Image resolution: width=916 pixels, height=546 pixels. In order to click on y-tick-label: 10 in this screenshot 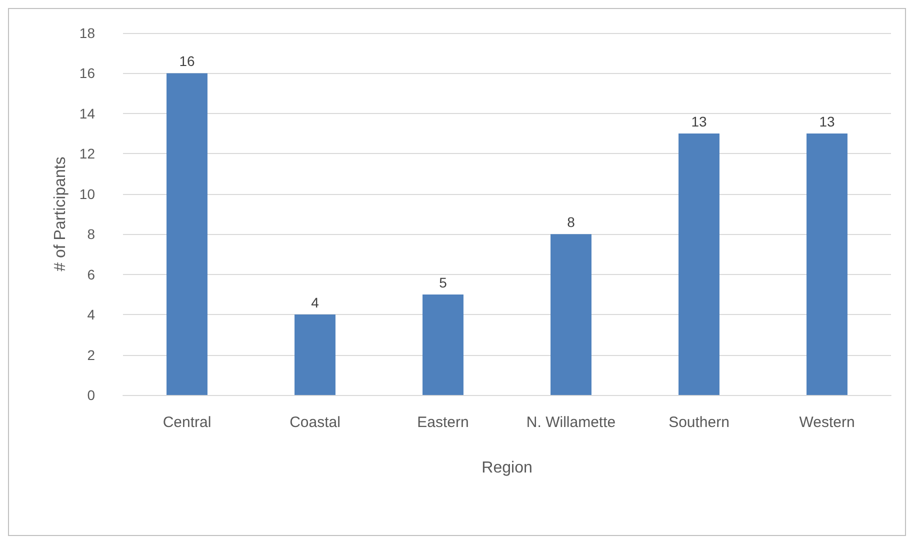, I will do `click(87, 194)`.